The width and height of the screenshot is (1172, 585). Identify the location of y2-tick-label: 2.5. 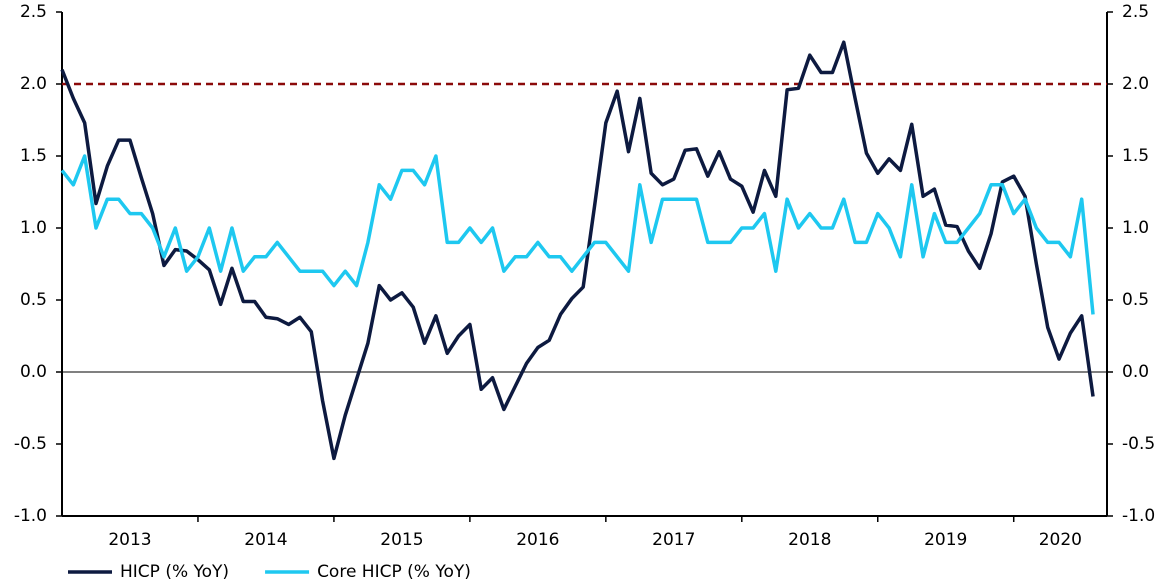
(1135, 12).